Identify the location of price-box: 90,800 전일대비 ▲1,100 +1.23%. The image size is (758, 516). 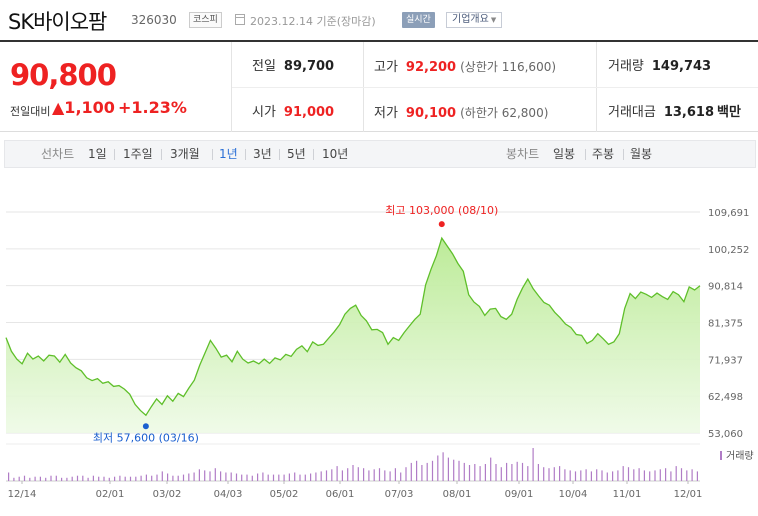
(116, 87).